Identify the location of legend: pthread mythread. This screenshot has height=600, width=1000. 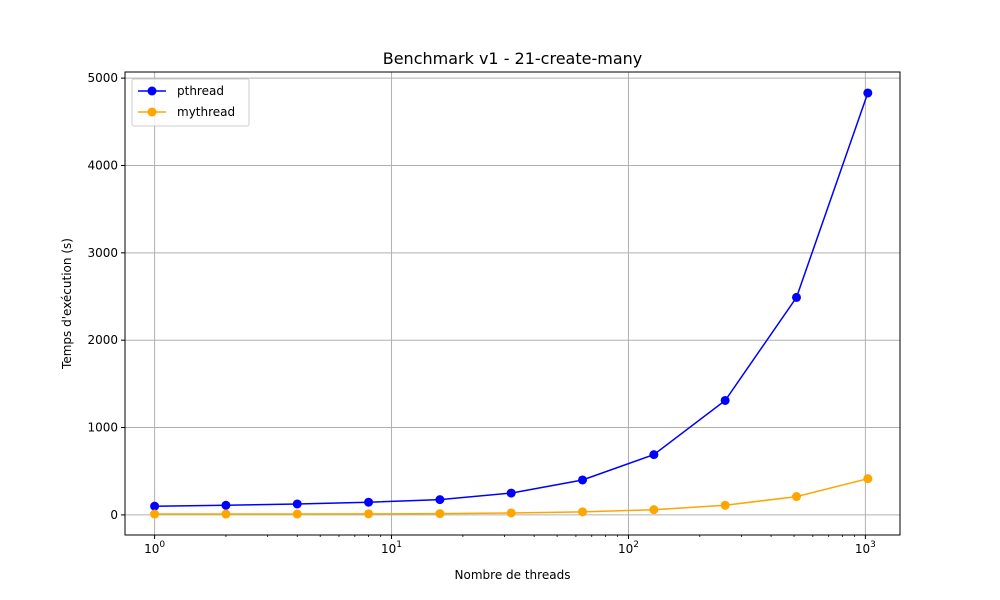
(190, 102).